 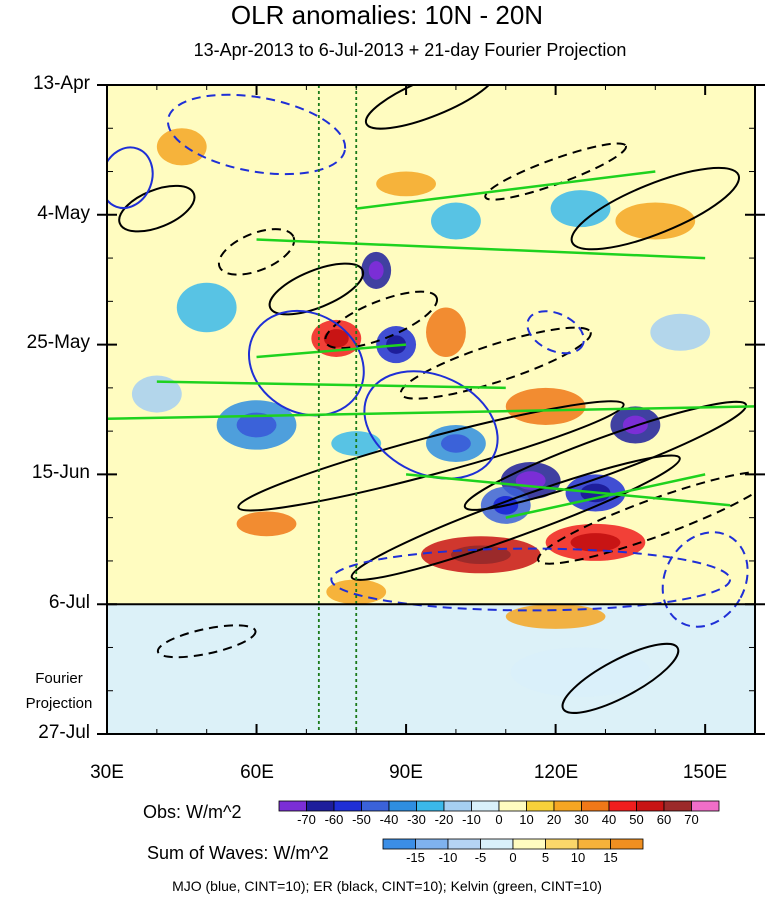 I want to click on colorbar-label: -40, so click(x=389, y=819).